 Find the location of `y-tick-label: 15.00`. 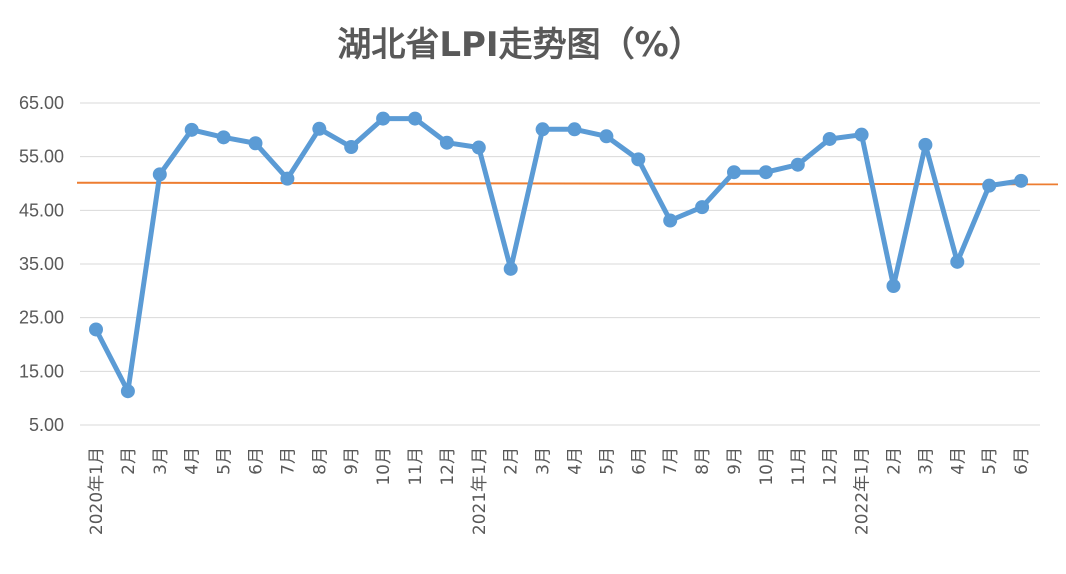

y-tick-label: 15.00 is located at coordinates (41, 371).